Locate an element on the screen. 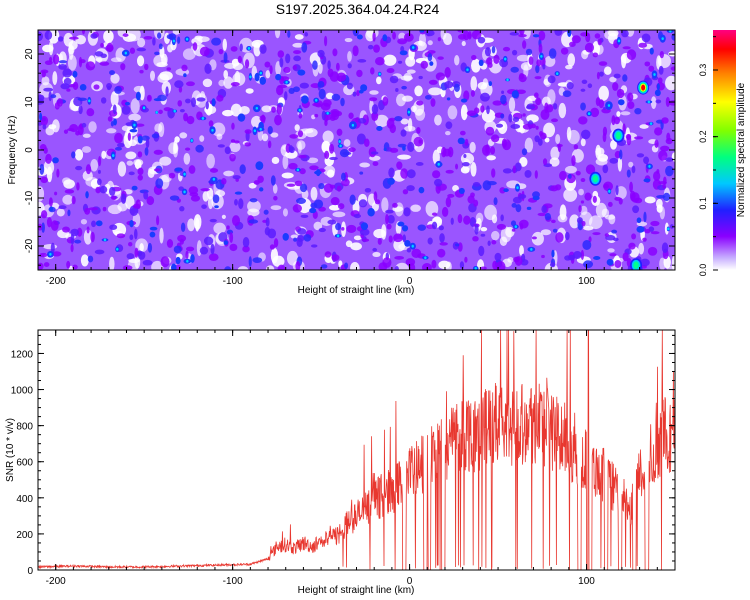 The height and width of the screenshot is (600, 750). y-tick-label: 20 is located at coordinates (29, 54).